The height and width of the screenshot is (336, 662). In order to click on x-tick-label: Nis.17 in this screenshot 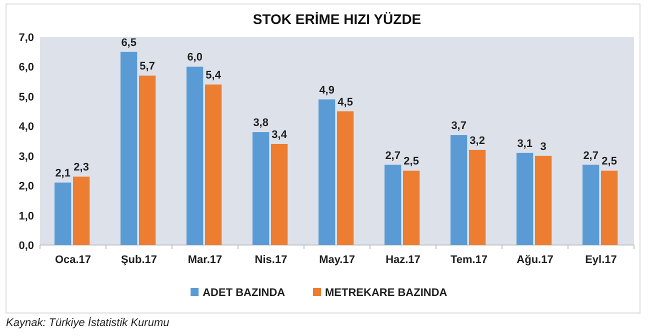, I will do `click(271, 260)`.